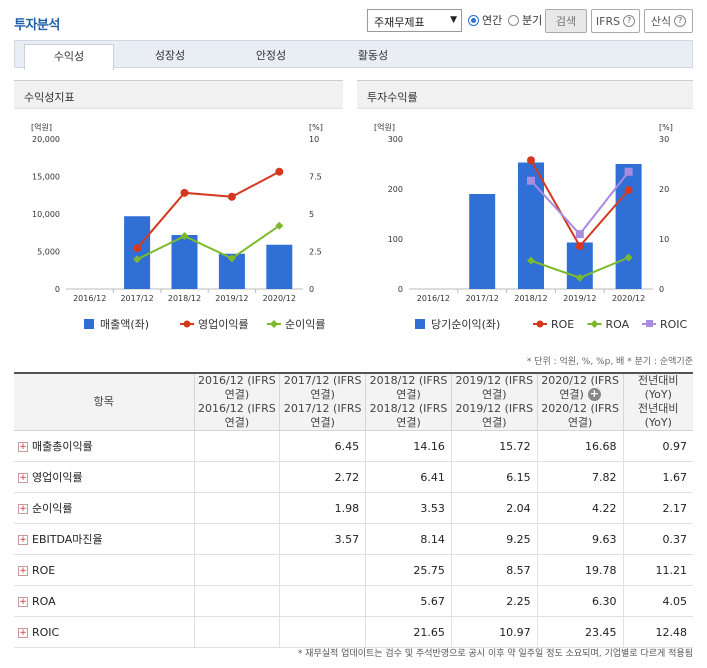  Describe the element at coordinates (124, 324) in the screenshot. I see `legend-label: 매출액(좌)` at that location.